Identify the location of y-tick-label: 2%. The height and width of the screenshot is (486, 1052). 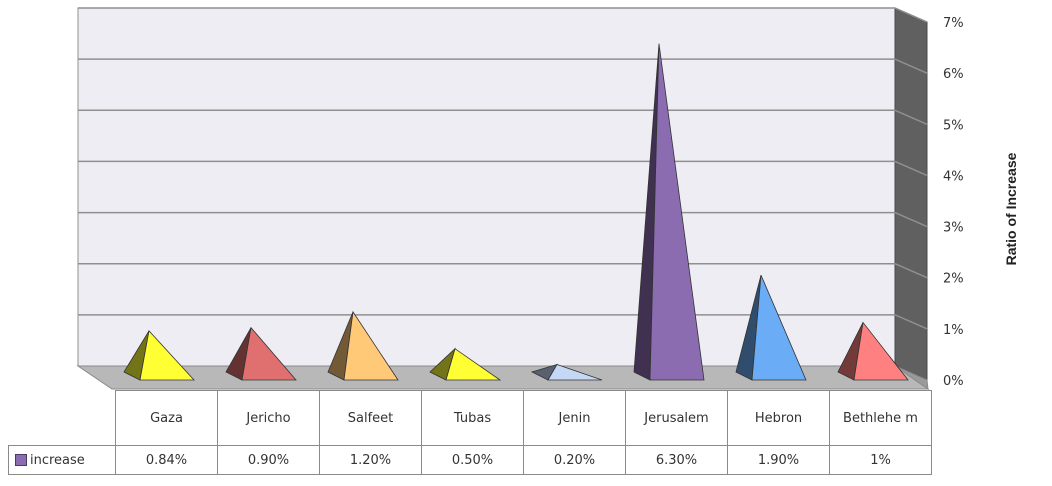
(953, 279).